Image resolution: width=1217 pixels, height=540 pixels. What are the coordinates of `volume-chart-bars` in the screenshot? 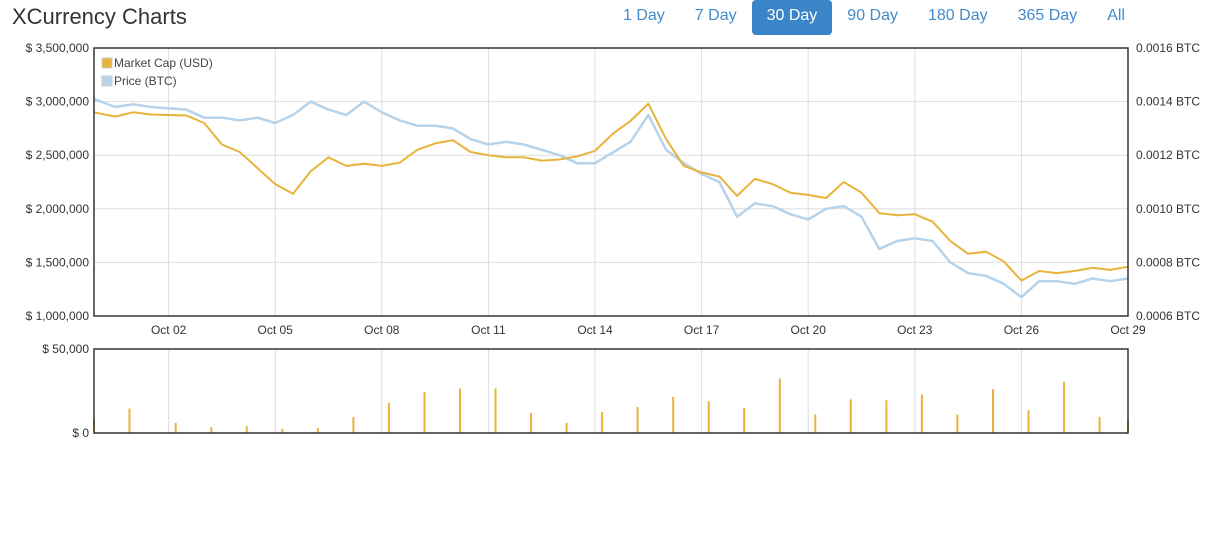 It's located at (611, 405).